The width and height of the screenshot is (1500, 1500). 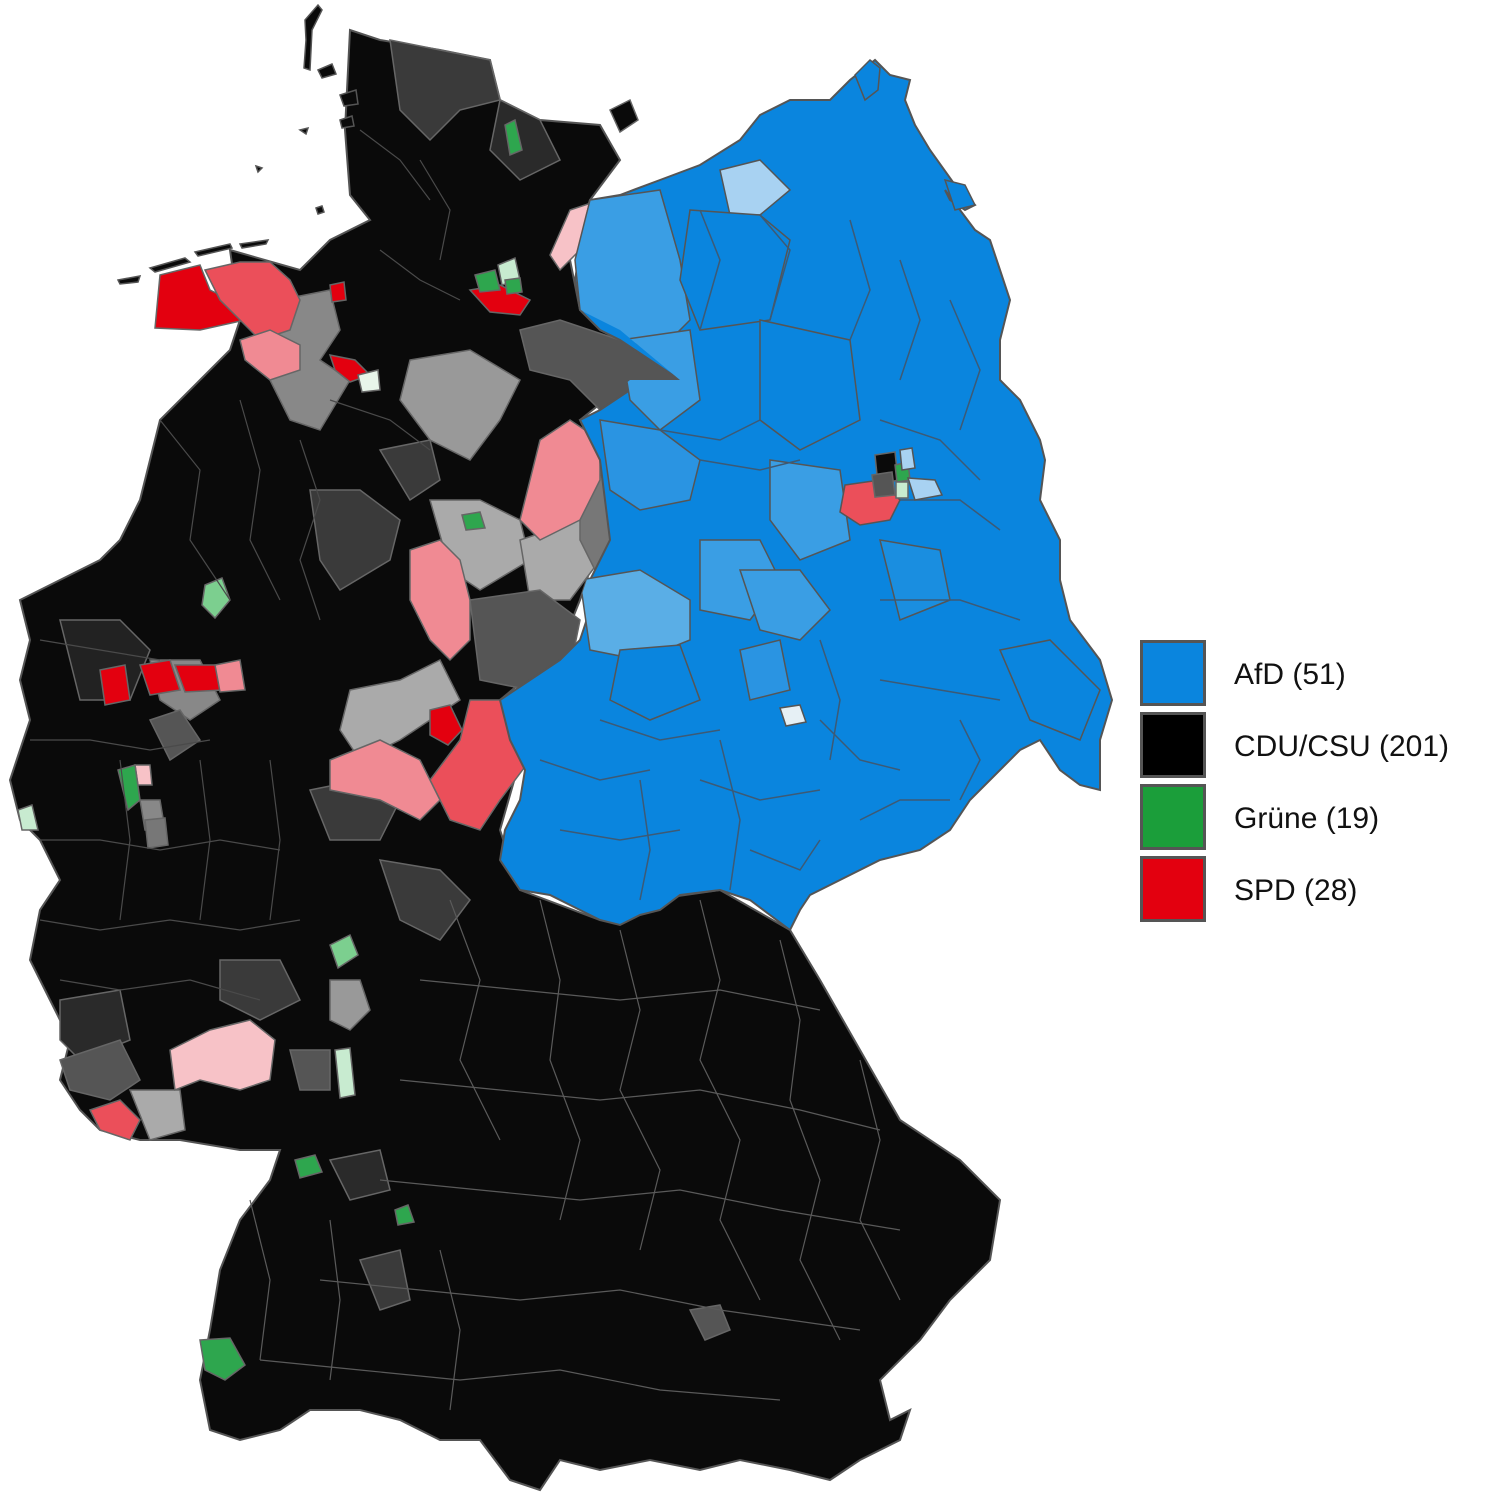 What do you see at coordinates (902, 490) in the screenshot?
I see `berlin-gruene-pale` at bounding box center [902, 490].